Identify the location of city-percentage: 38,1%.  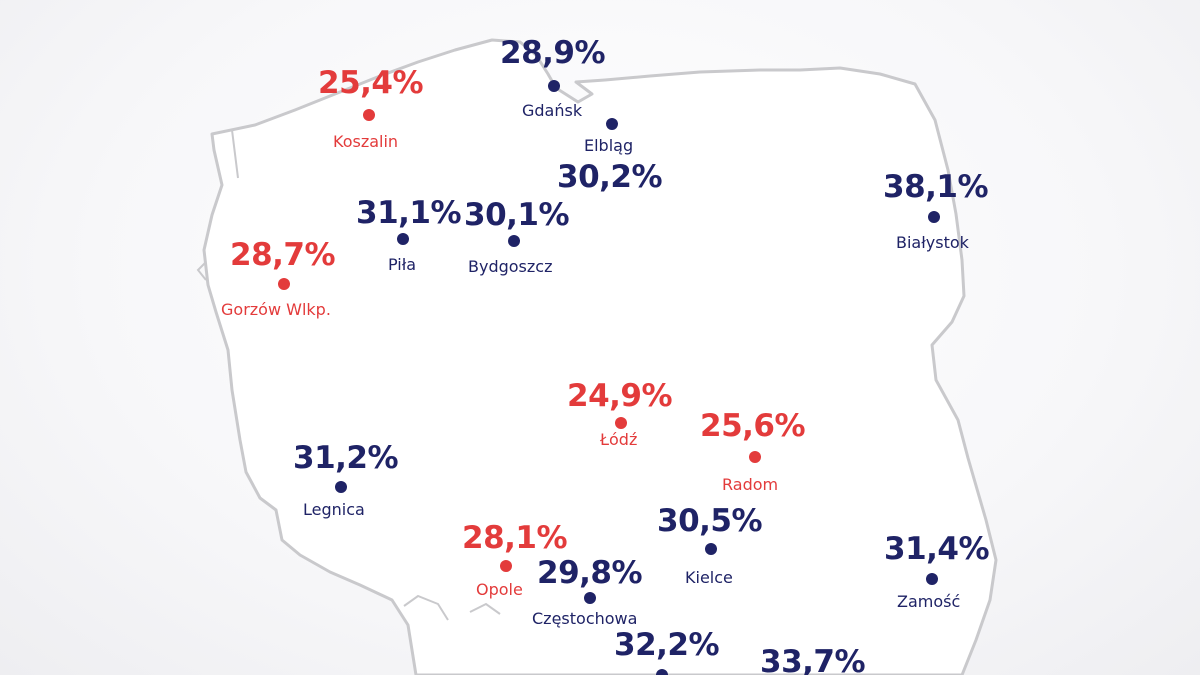
(936, 187).